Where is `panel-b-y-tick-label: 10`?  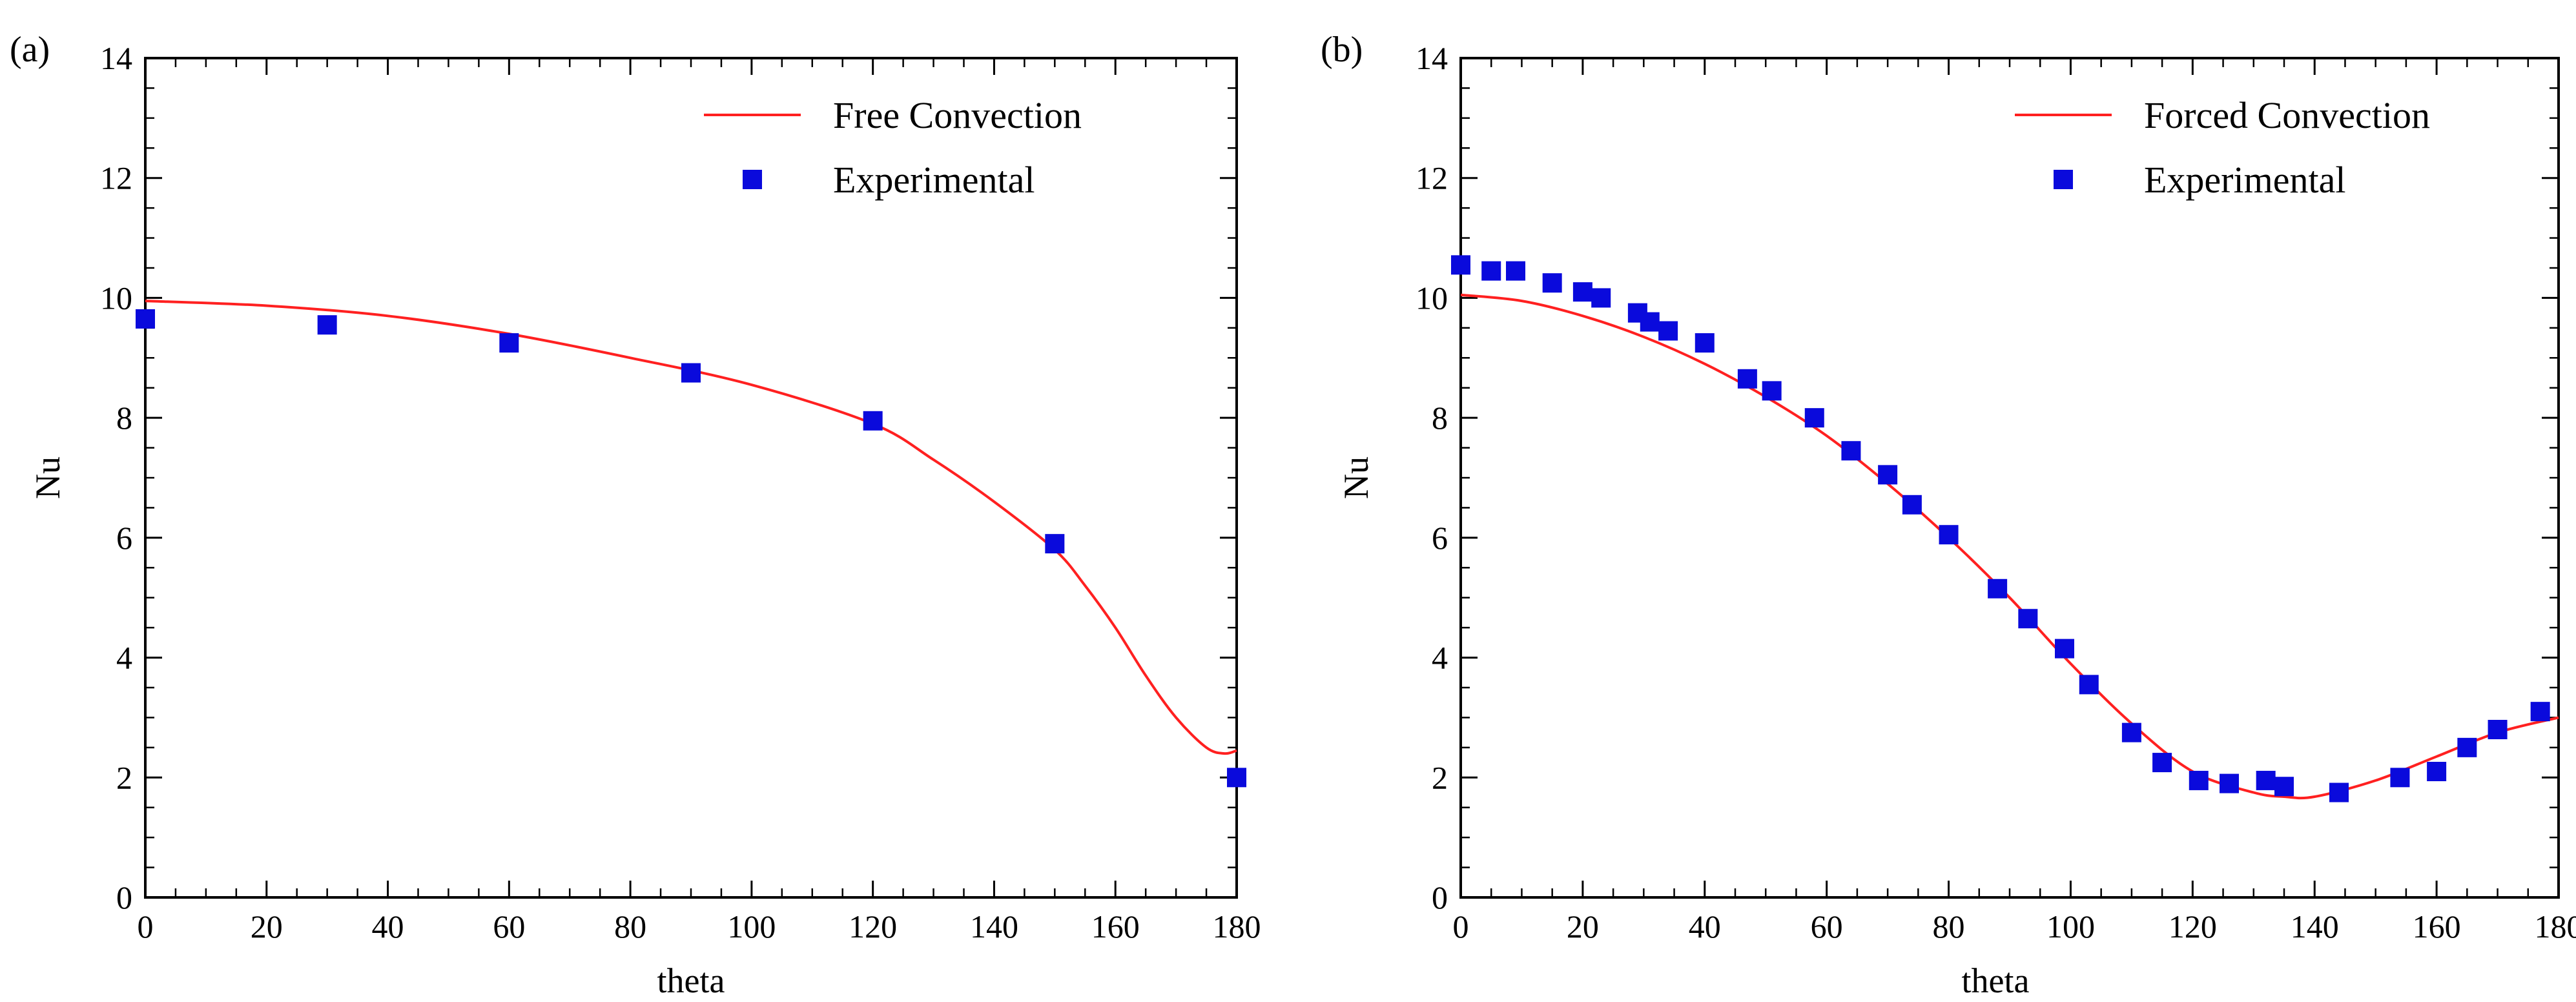 panel-b-y-tick-label: 10 is located at coordinates (1432, 298).